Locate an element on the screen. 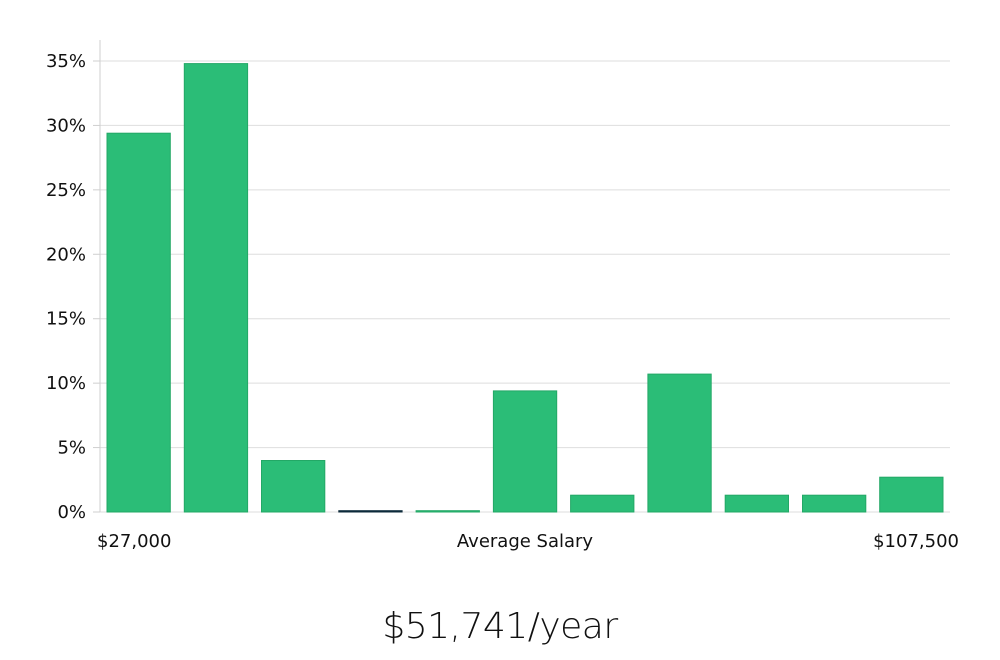  y-tick-label: 0% is located at coordinates (71, 512).